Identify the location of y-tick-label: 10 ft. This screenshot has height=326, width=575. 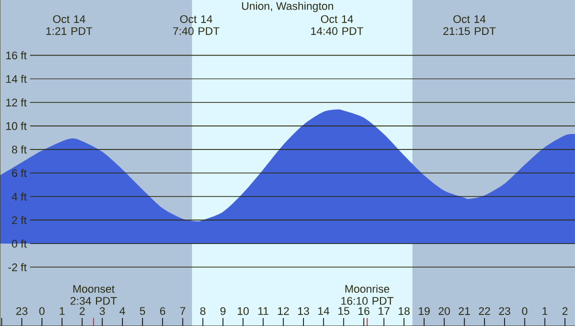
(16, 126).